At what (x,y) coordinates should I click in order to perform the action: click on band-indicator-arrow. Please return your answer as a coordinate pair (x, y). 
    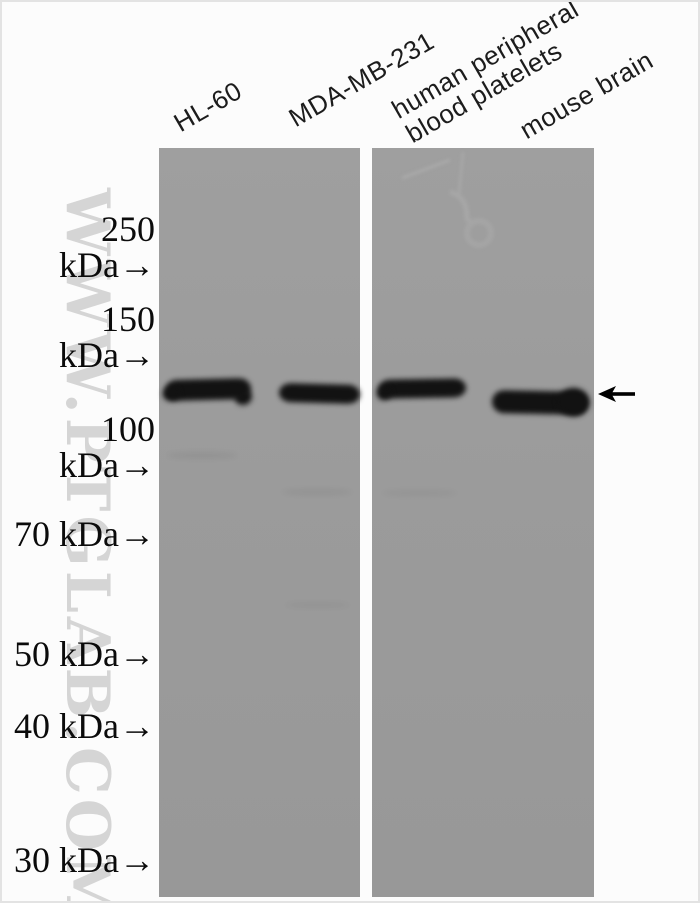
    Looking at the image, I should click on (616, 394).